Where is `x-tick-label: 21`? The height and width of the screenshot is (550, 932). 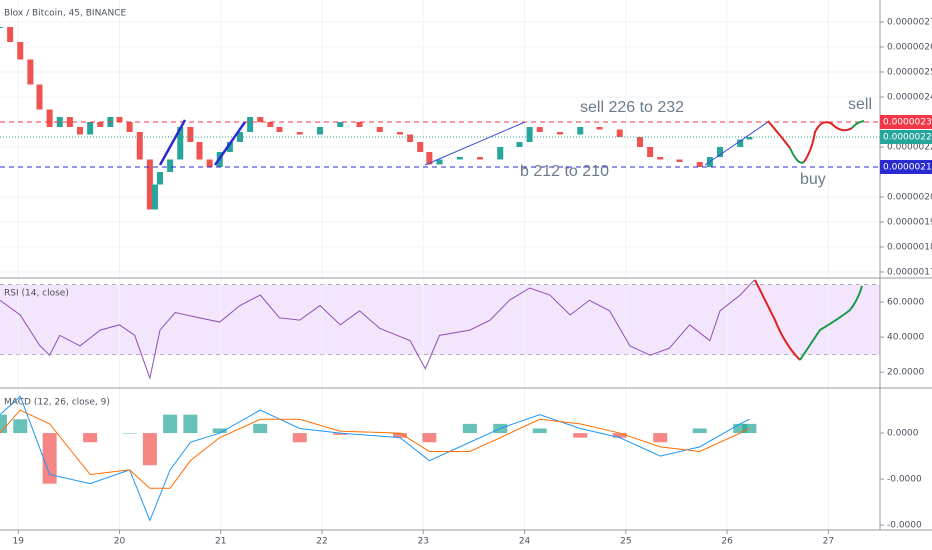 x-tick-label: 21 is located at coordinates (220, 542).